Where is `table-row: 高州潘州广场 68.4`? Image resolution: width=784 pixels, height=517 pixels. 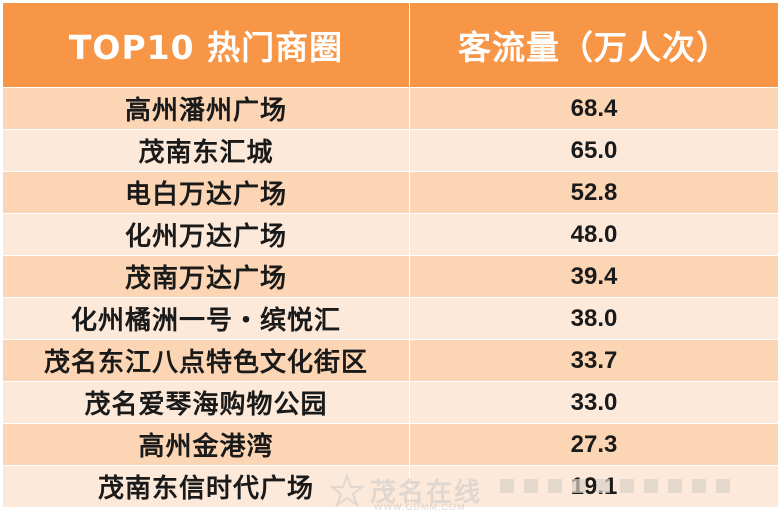 table-row: 高州潘州广场 68.4 is located at coordinates (390, 108).